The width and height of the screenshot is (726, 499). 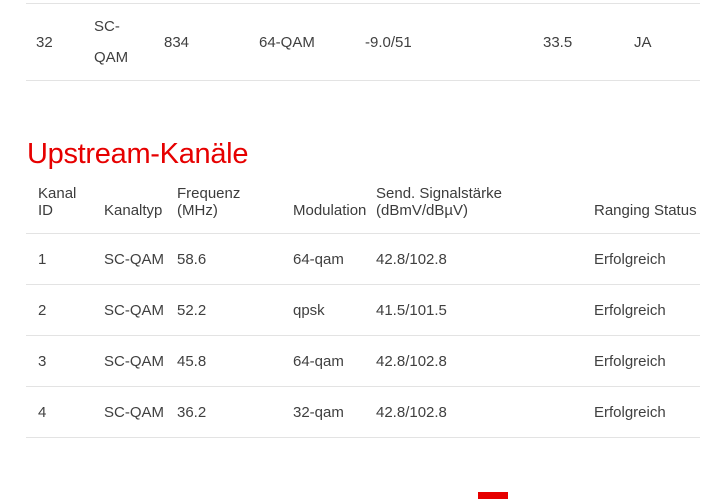 I want to click on column-header: Kanal ID, so click(x=57, y=202).